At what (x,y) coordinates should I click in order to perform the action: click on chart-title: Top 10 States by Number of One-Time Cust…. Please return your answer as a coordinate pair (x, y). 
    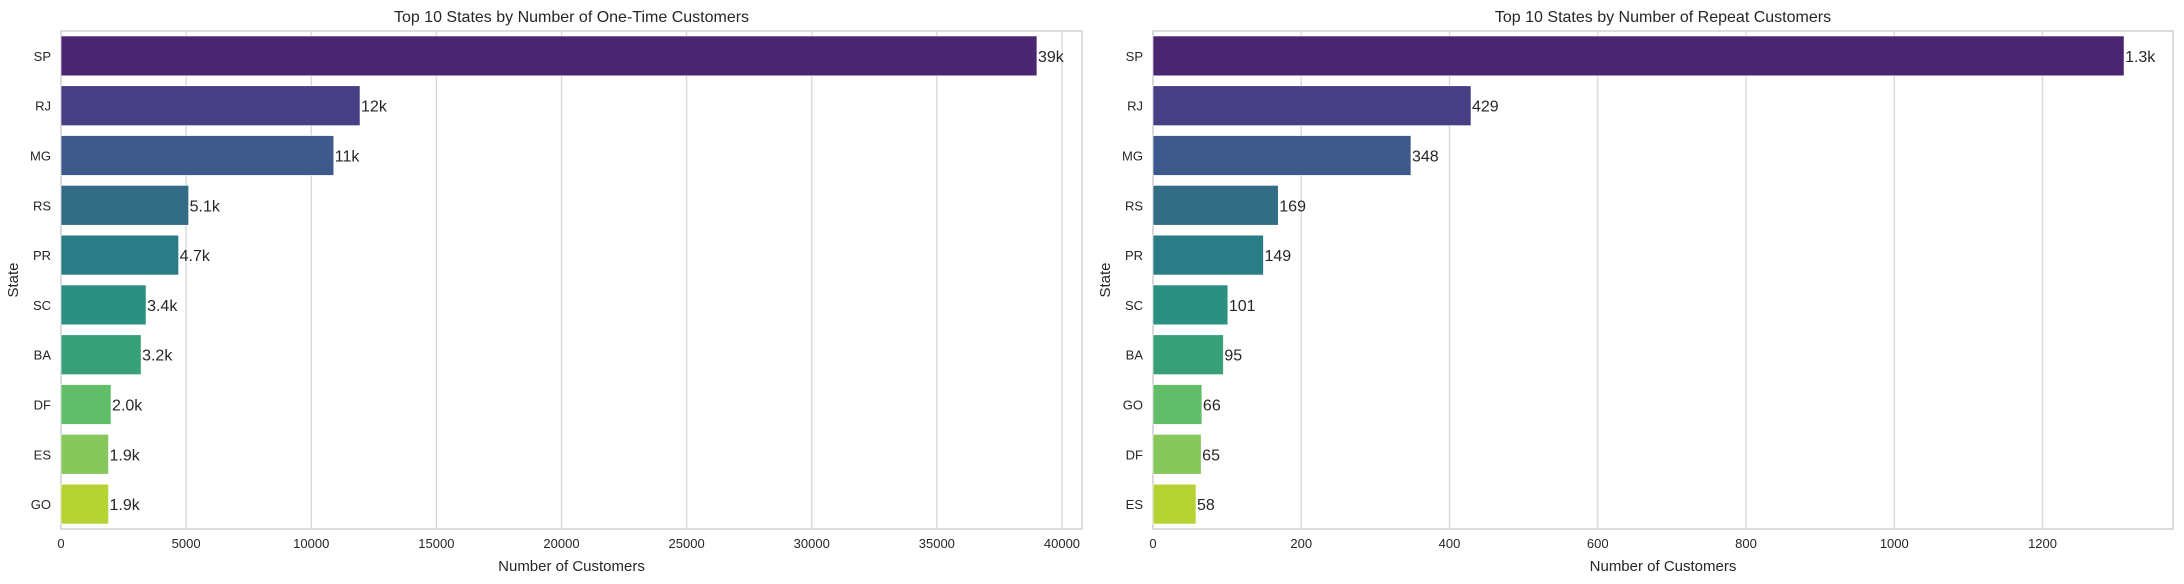
    Looking at the image, I should click on (571, 17).